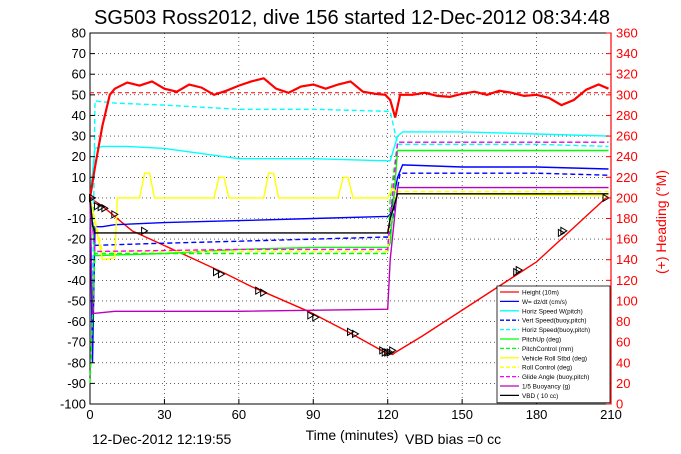 The image size is (681, 454). I want to click on y-right-tick-label: 120, so click(627, 280).